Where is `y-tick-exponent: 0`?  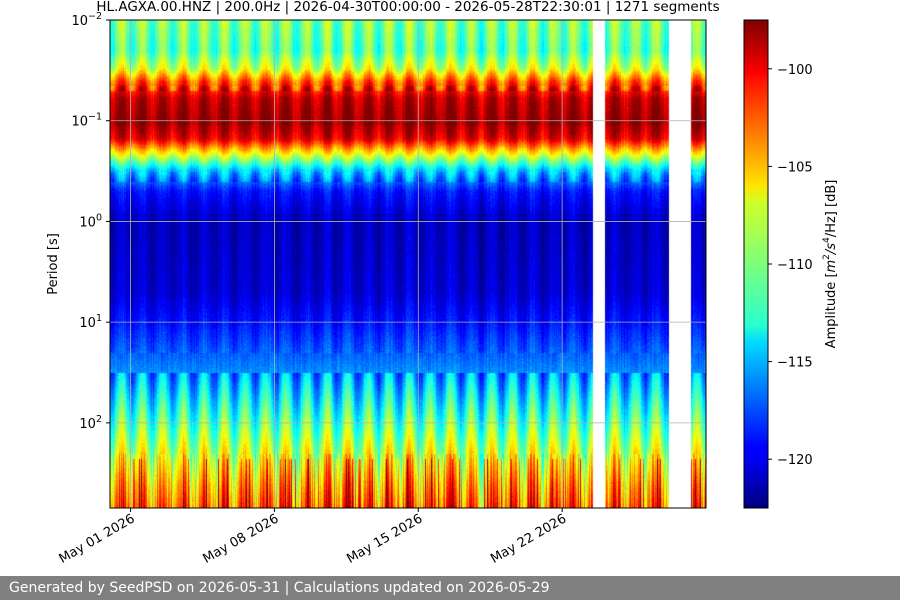
y-tick-exponent: 0 is located at coordinates (99, 217).